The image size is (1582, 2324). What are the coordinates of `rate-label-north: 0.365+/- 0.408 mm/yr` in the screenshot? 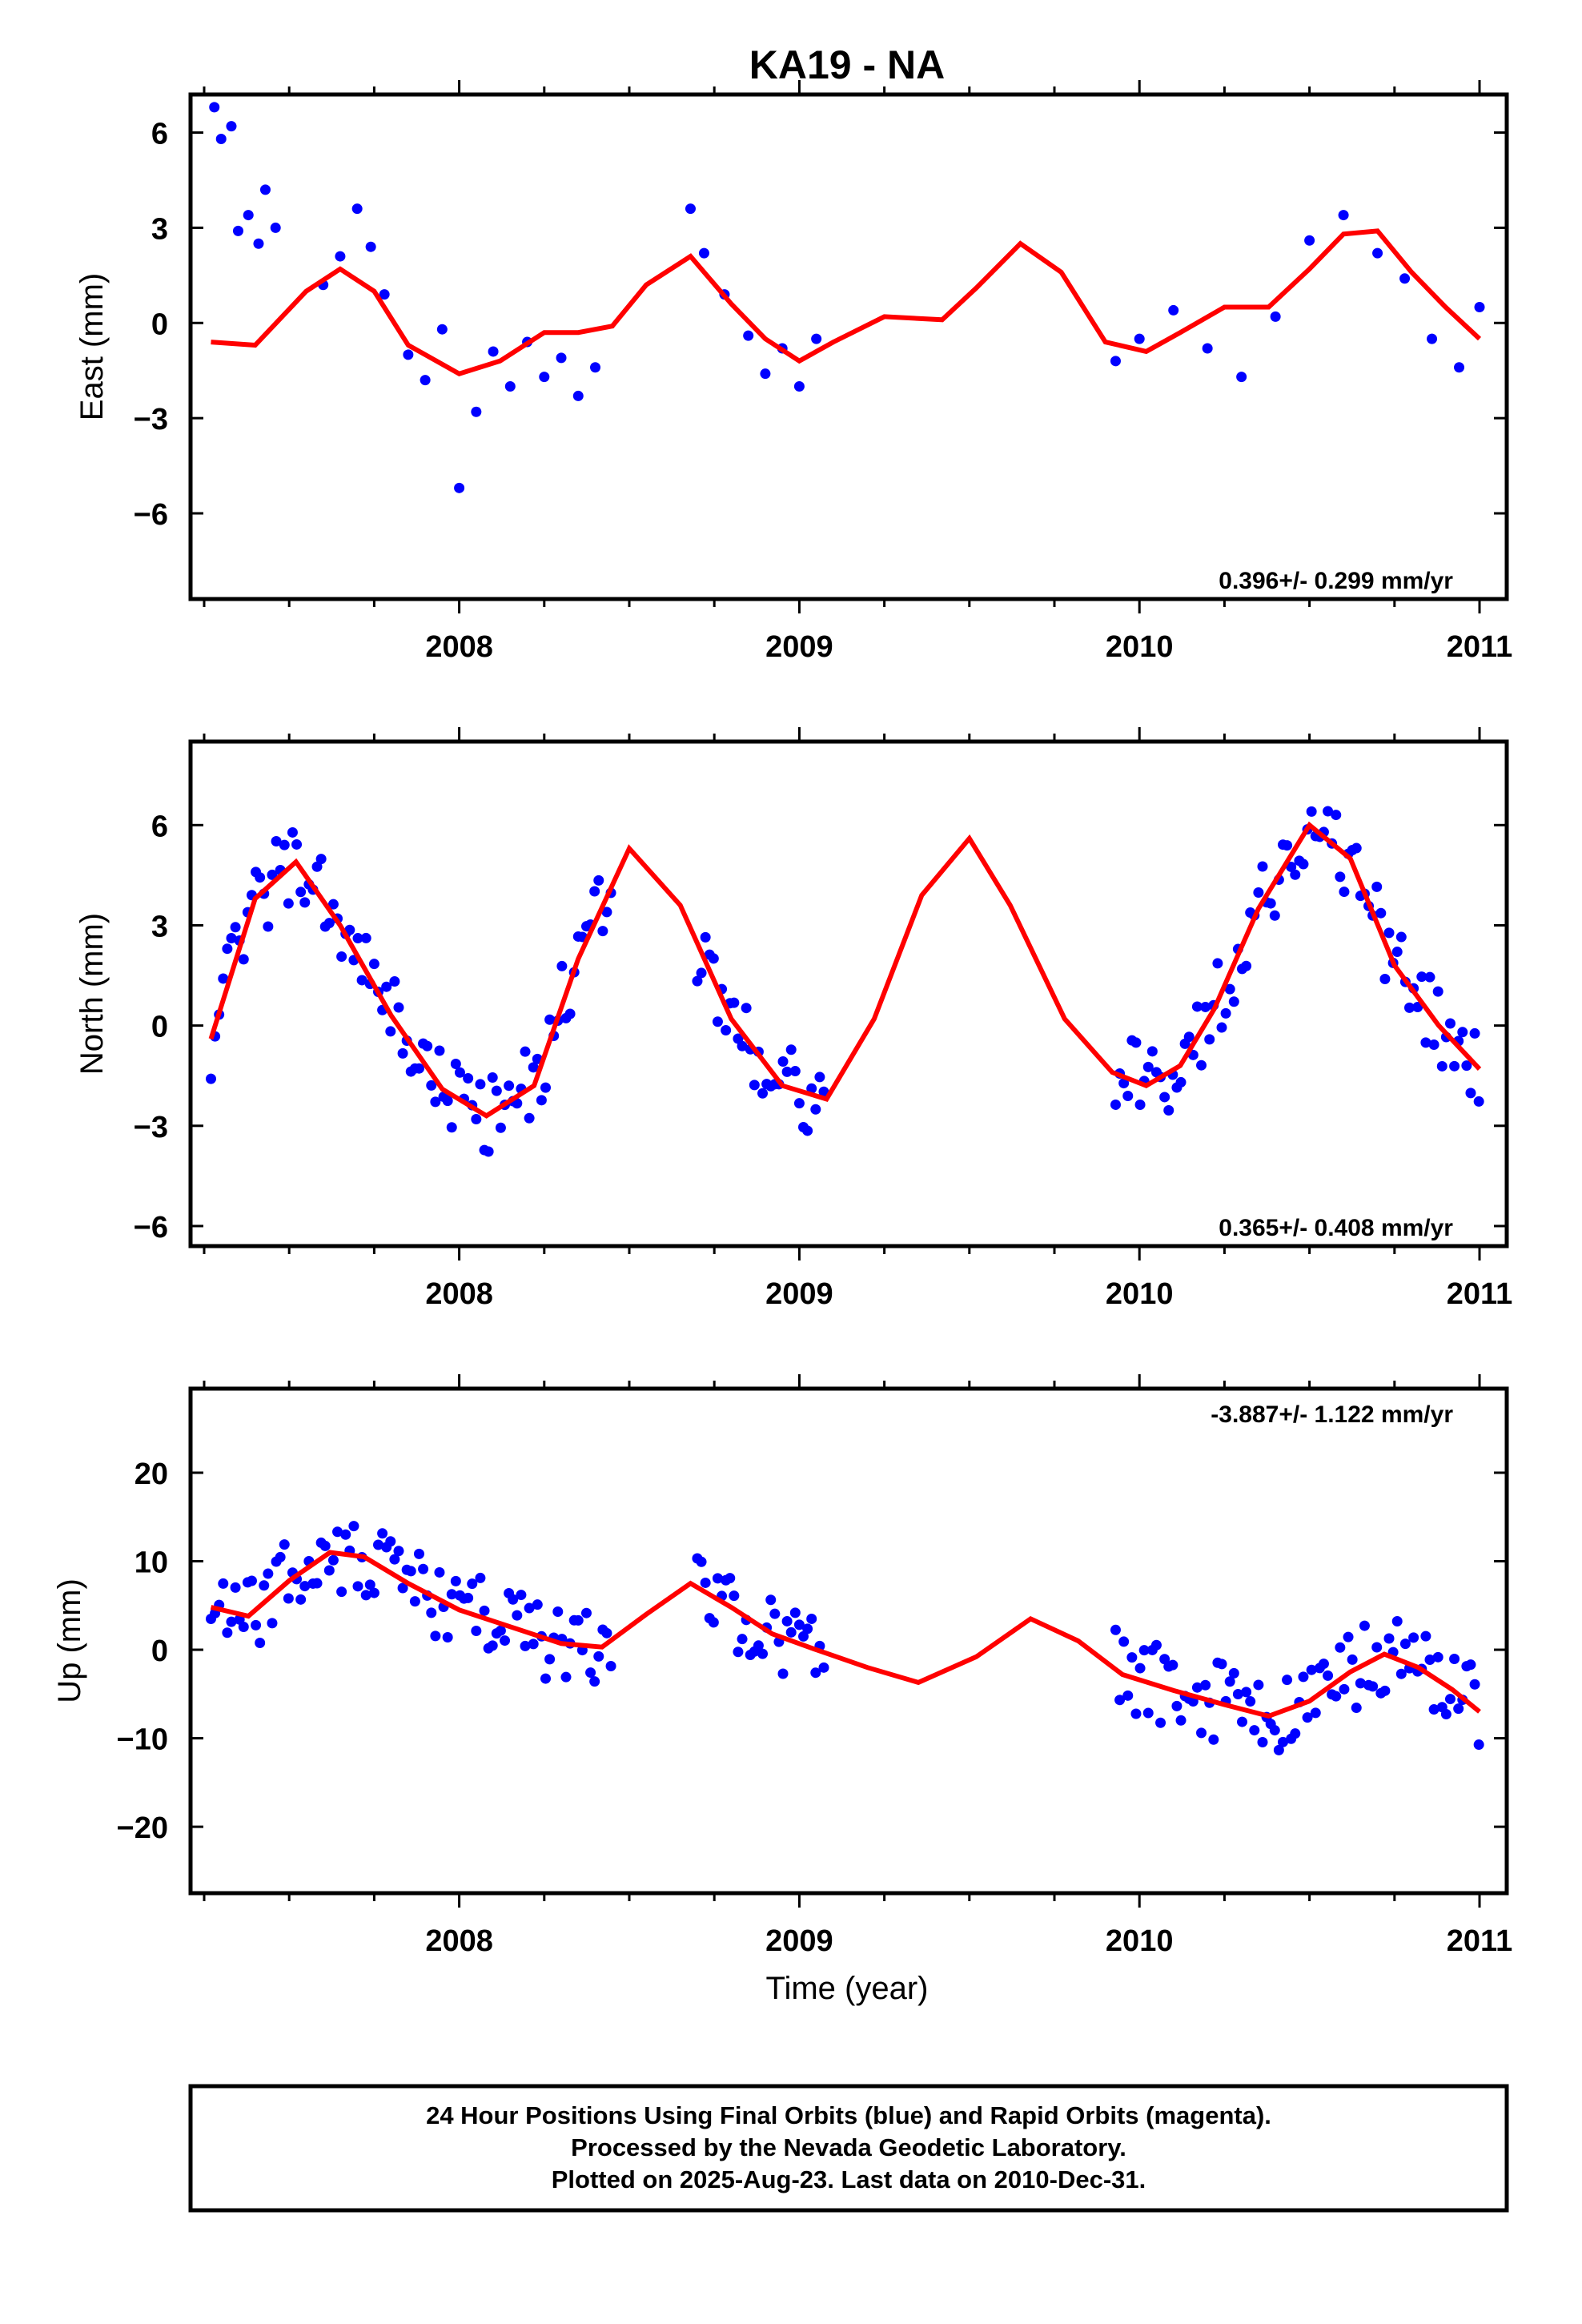 It's located at (1336, 1228).